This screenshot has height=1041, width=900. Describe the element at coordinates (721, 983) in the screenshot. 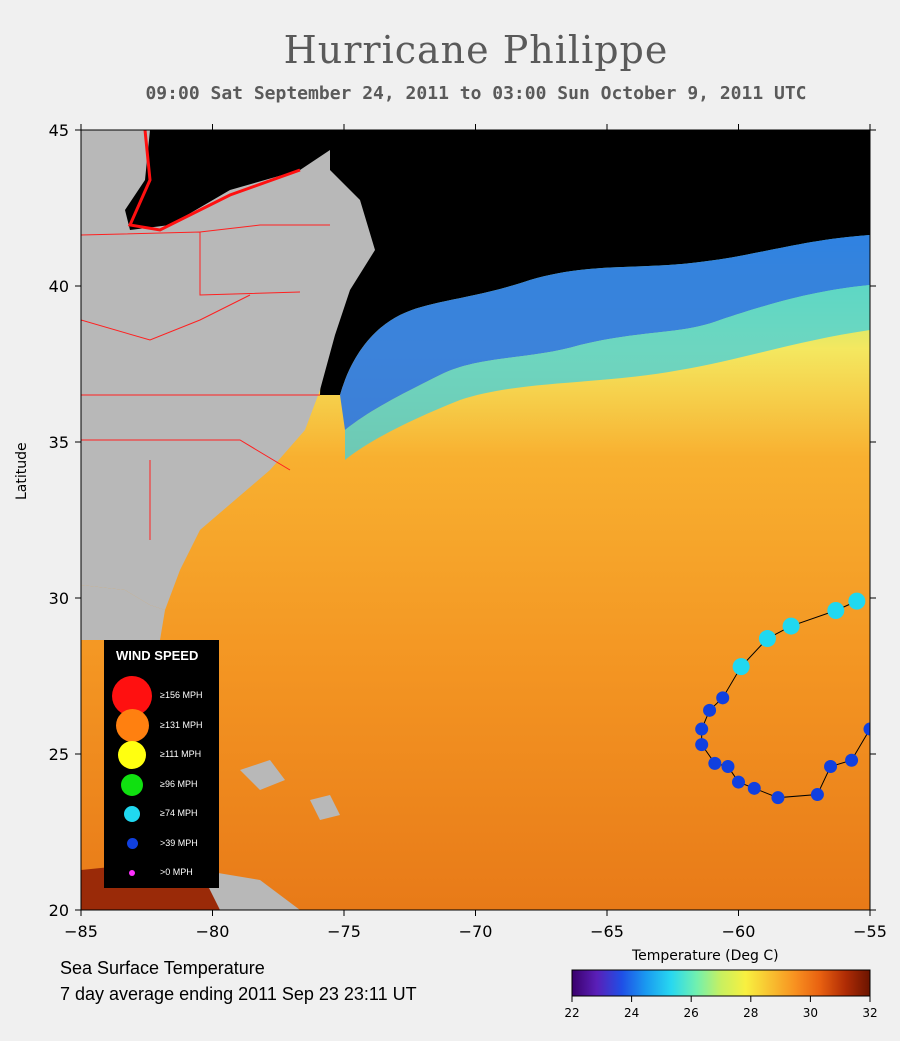

I see `colorbar` at that location.